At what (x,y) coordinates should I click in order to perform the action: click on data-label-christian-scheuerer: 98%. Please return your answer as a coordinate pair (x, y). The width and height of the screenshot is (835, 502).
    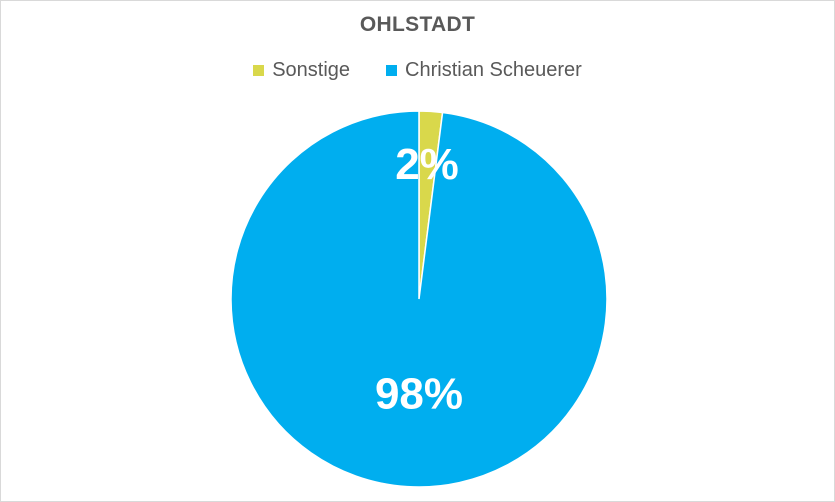
    Looking at the image, I should click on (419, 393).